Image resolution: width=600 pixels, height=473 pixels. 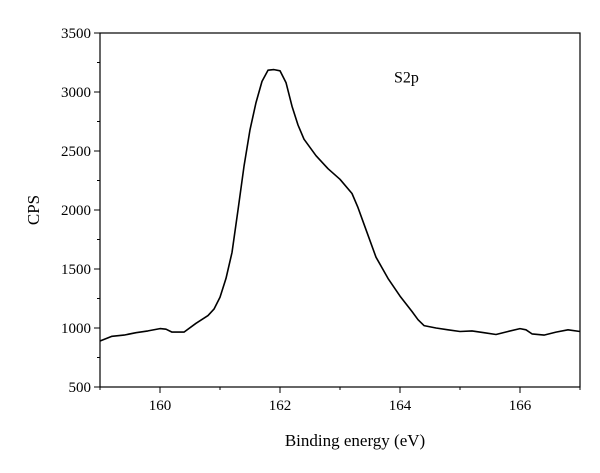 I want to click on y-tick-label: 3000, so click(x=76, y=93).